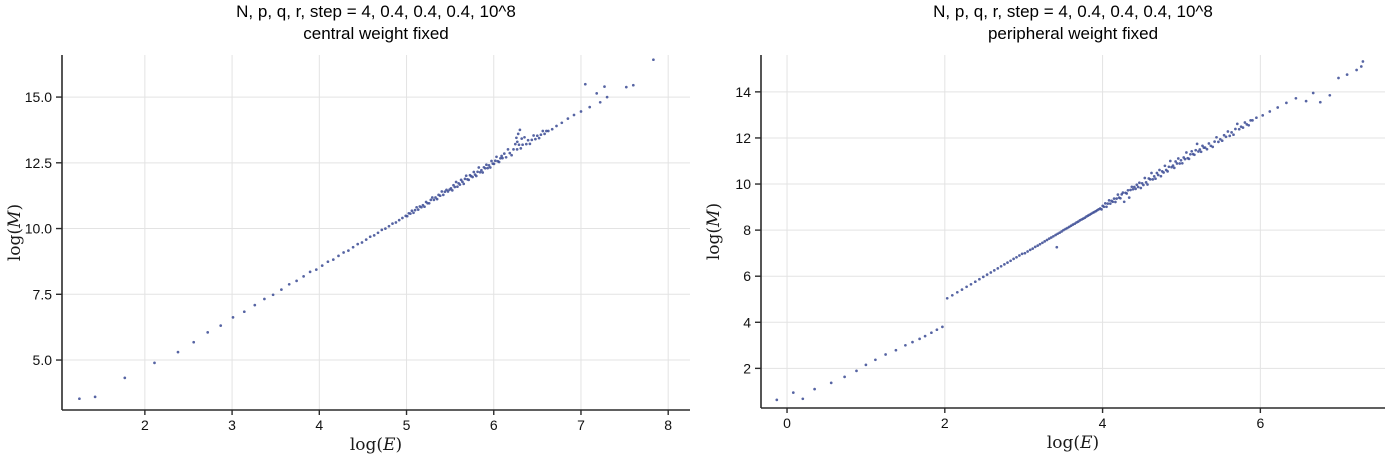 This screenshot has height=454, width=1385. Describe the element at coordinates (38, 97) in the screenshot. I see `y-tick-label: 15.0` at that location.